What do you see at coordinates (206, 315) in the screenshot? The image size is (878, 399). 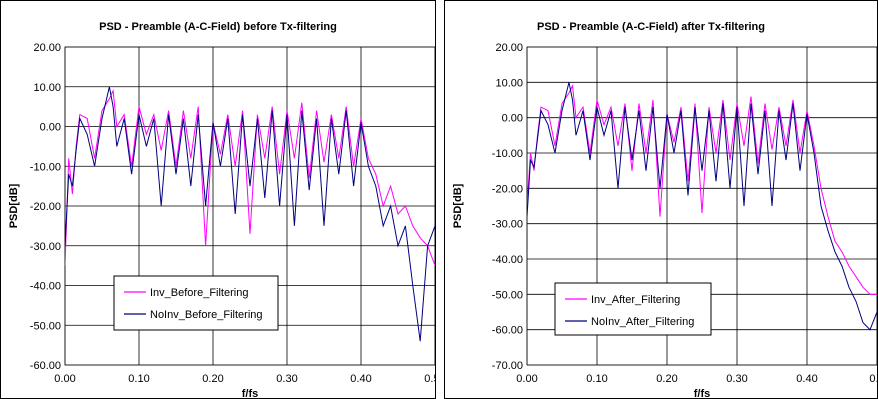 I see `legend-entry: NoInv_Before_Filtering` at bounding box center [206, 315].